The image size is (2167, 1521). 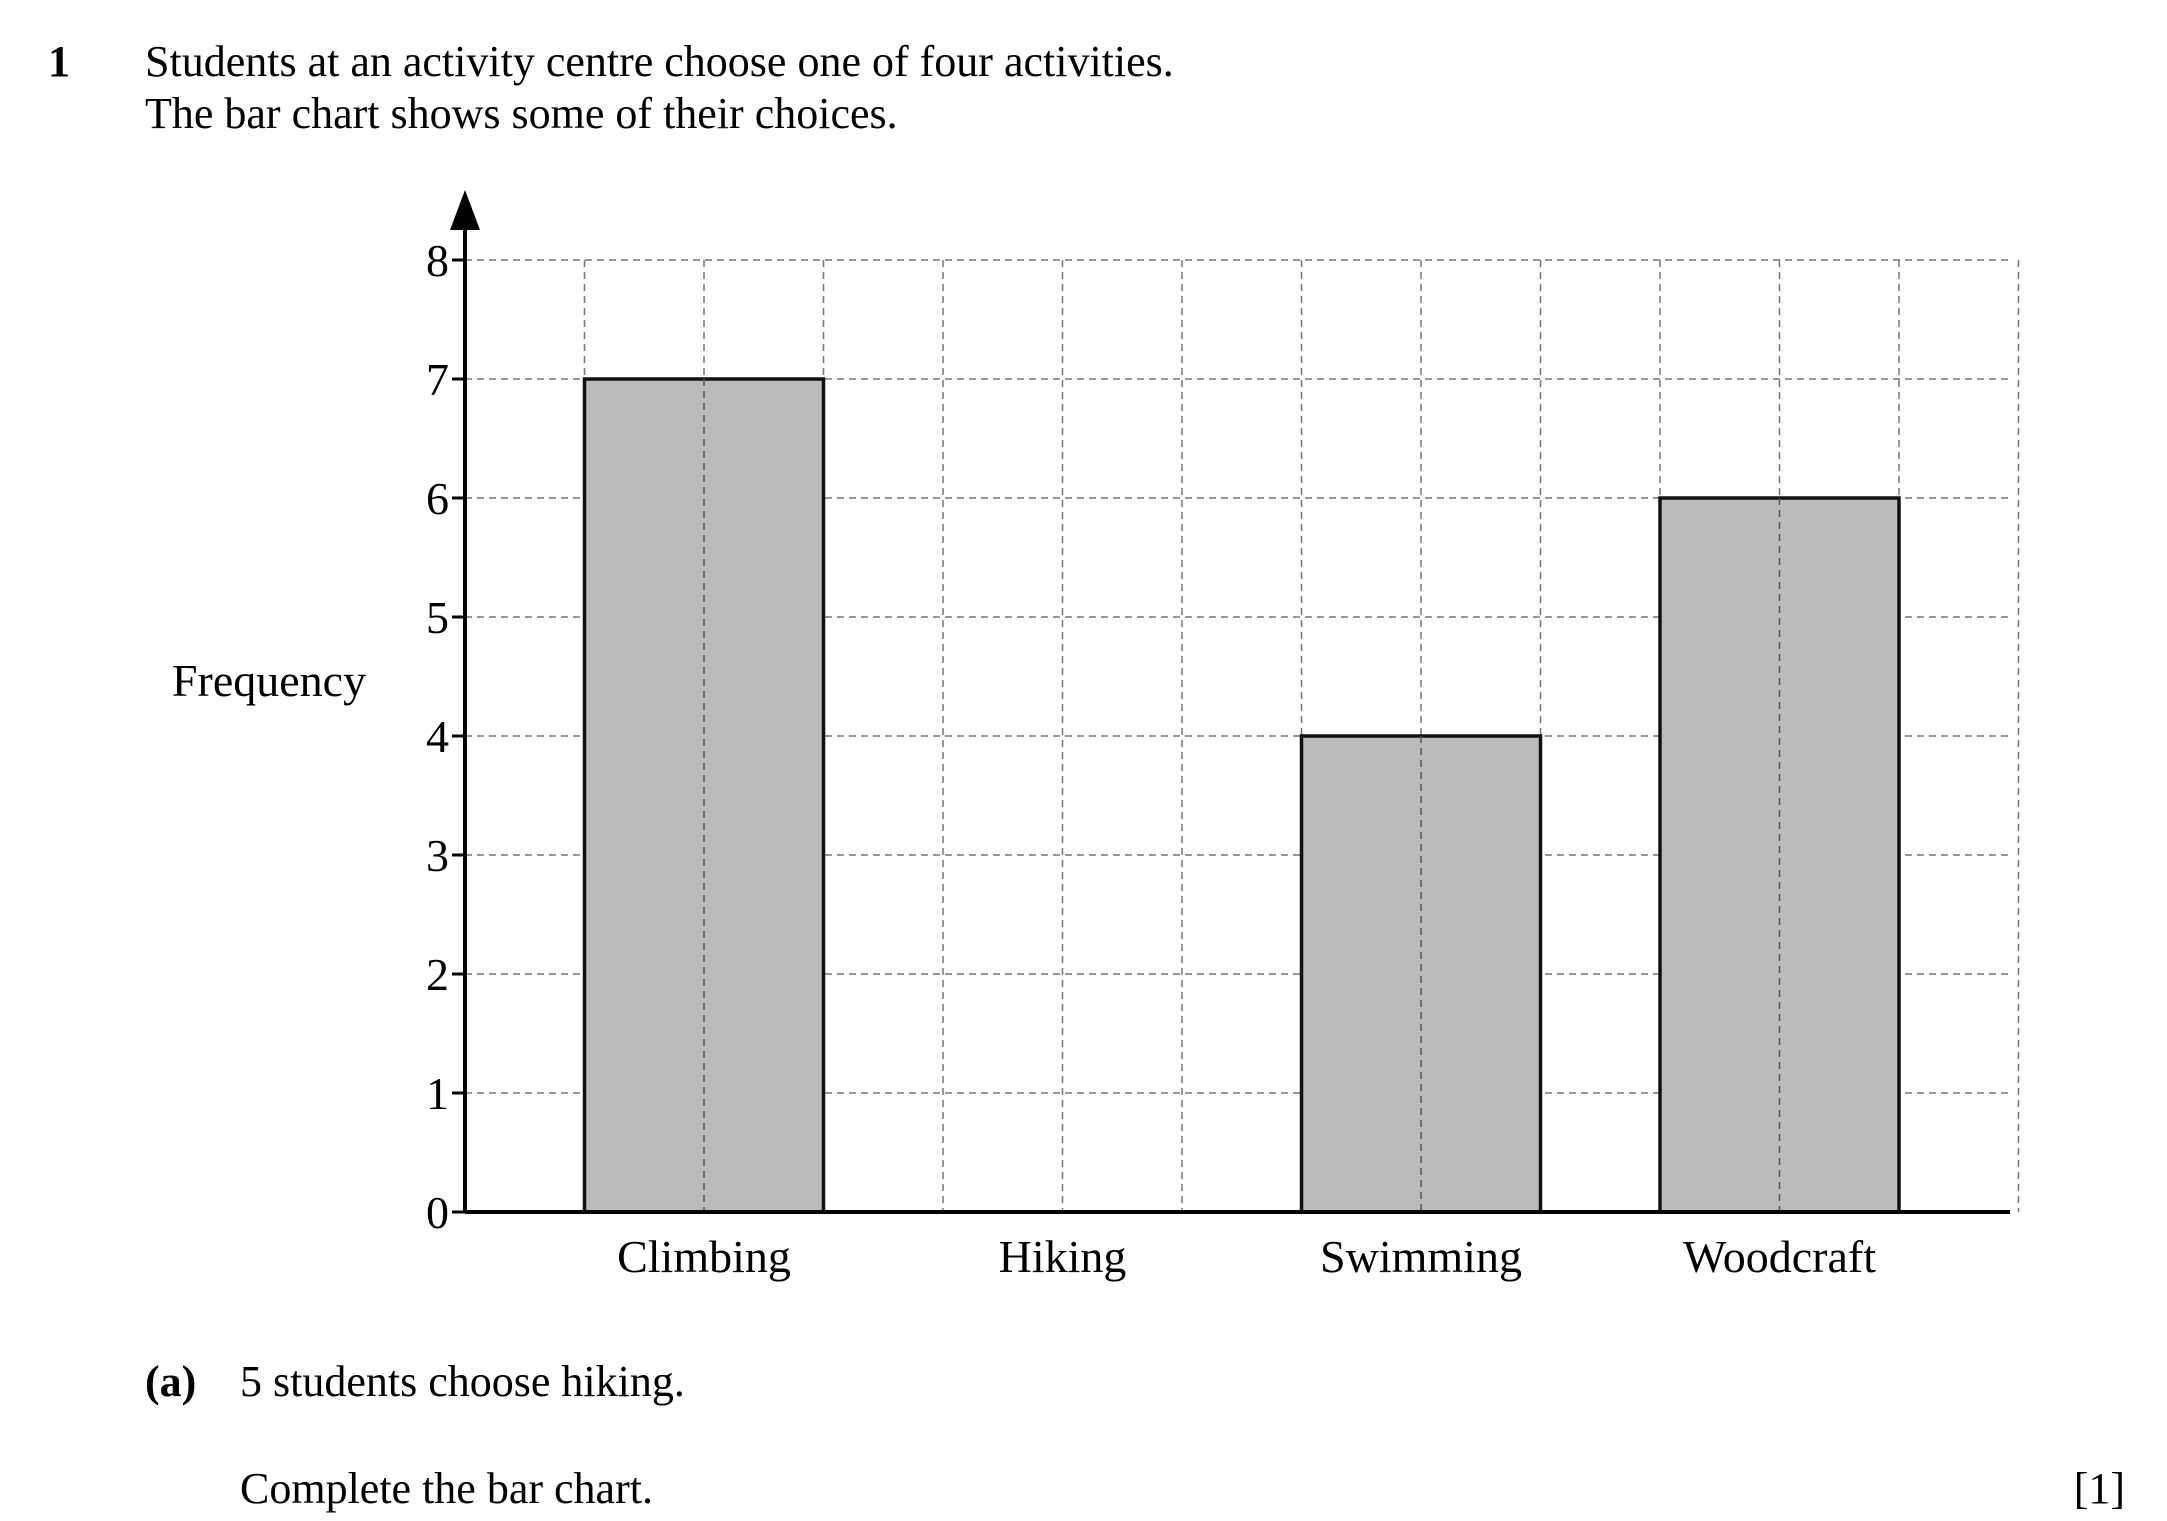 What do you see at coordinates (1779, 1256) in the screenshot?
I see `x-tick-label: Woodcraft` at bounding box center [1779, 1256].